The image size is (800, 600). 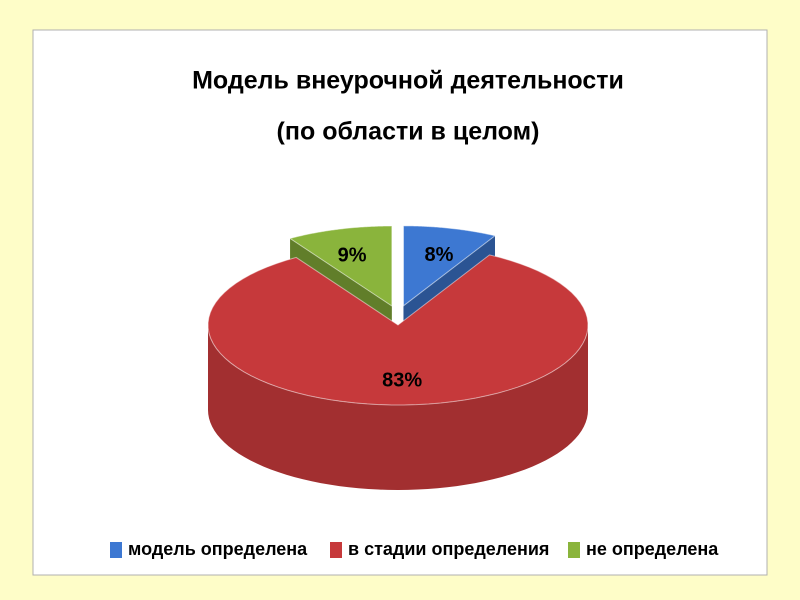 What do you see at coordinates (652, 549) in the screenshot?
I see `legend-label: не определена` at bounding box center [652, 549].